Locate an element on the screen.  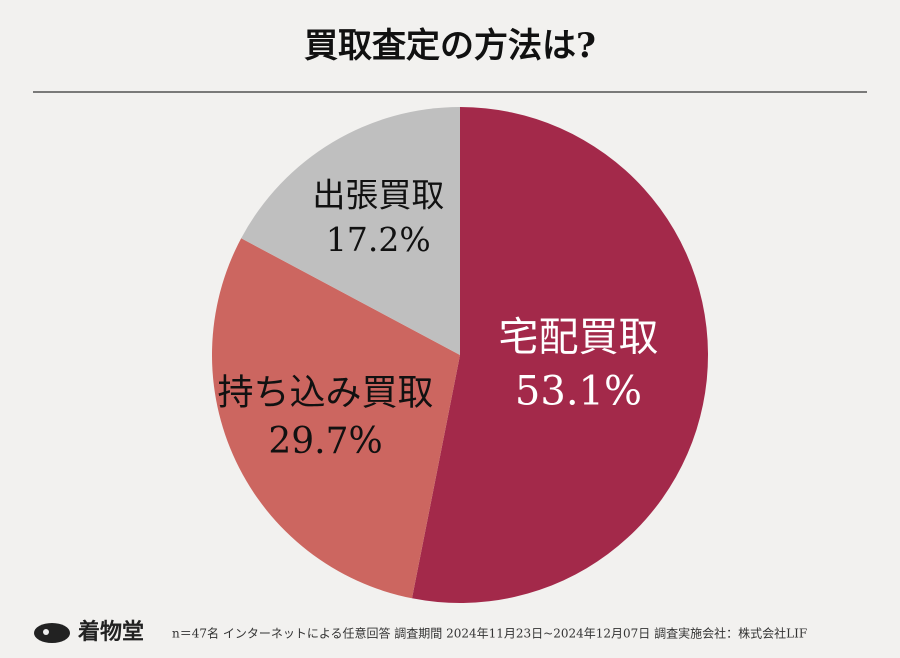
slice-value-label: 17.2% is located at coordinates (378, 239).